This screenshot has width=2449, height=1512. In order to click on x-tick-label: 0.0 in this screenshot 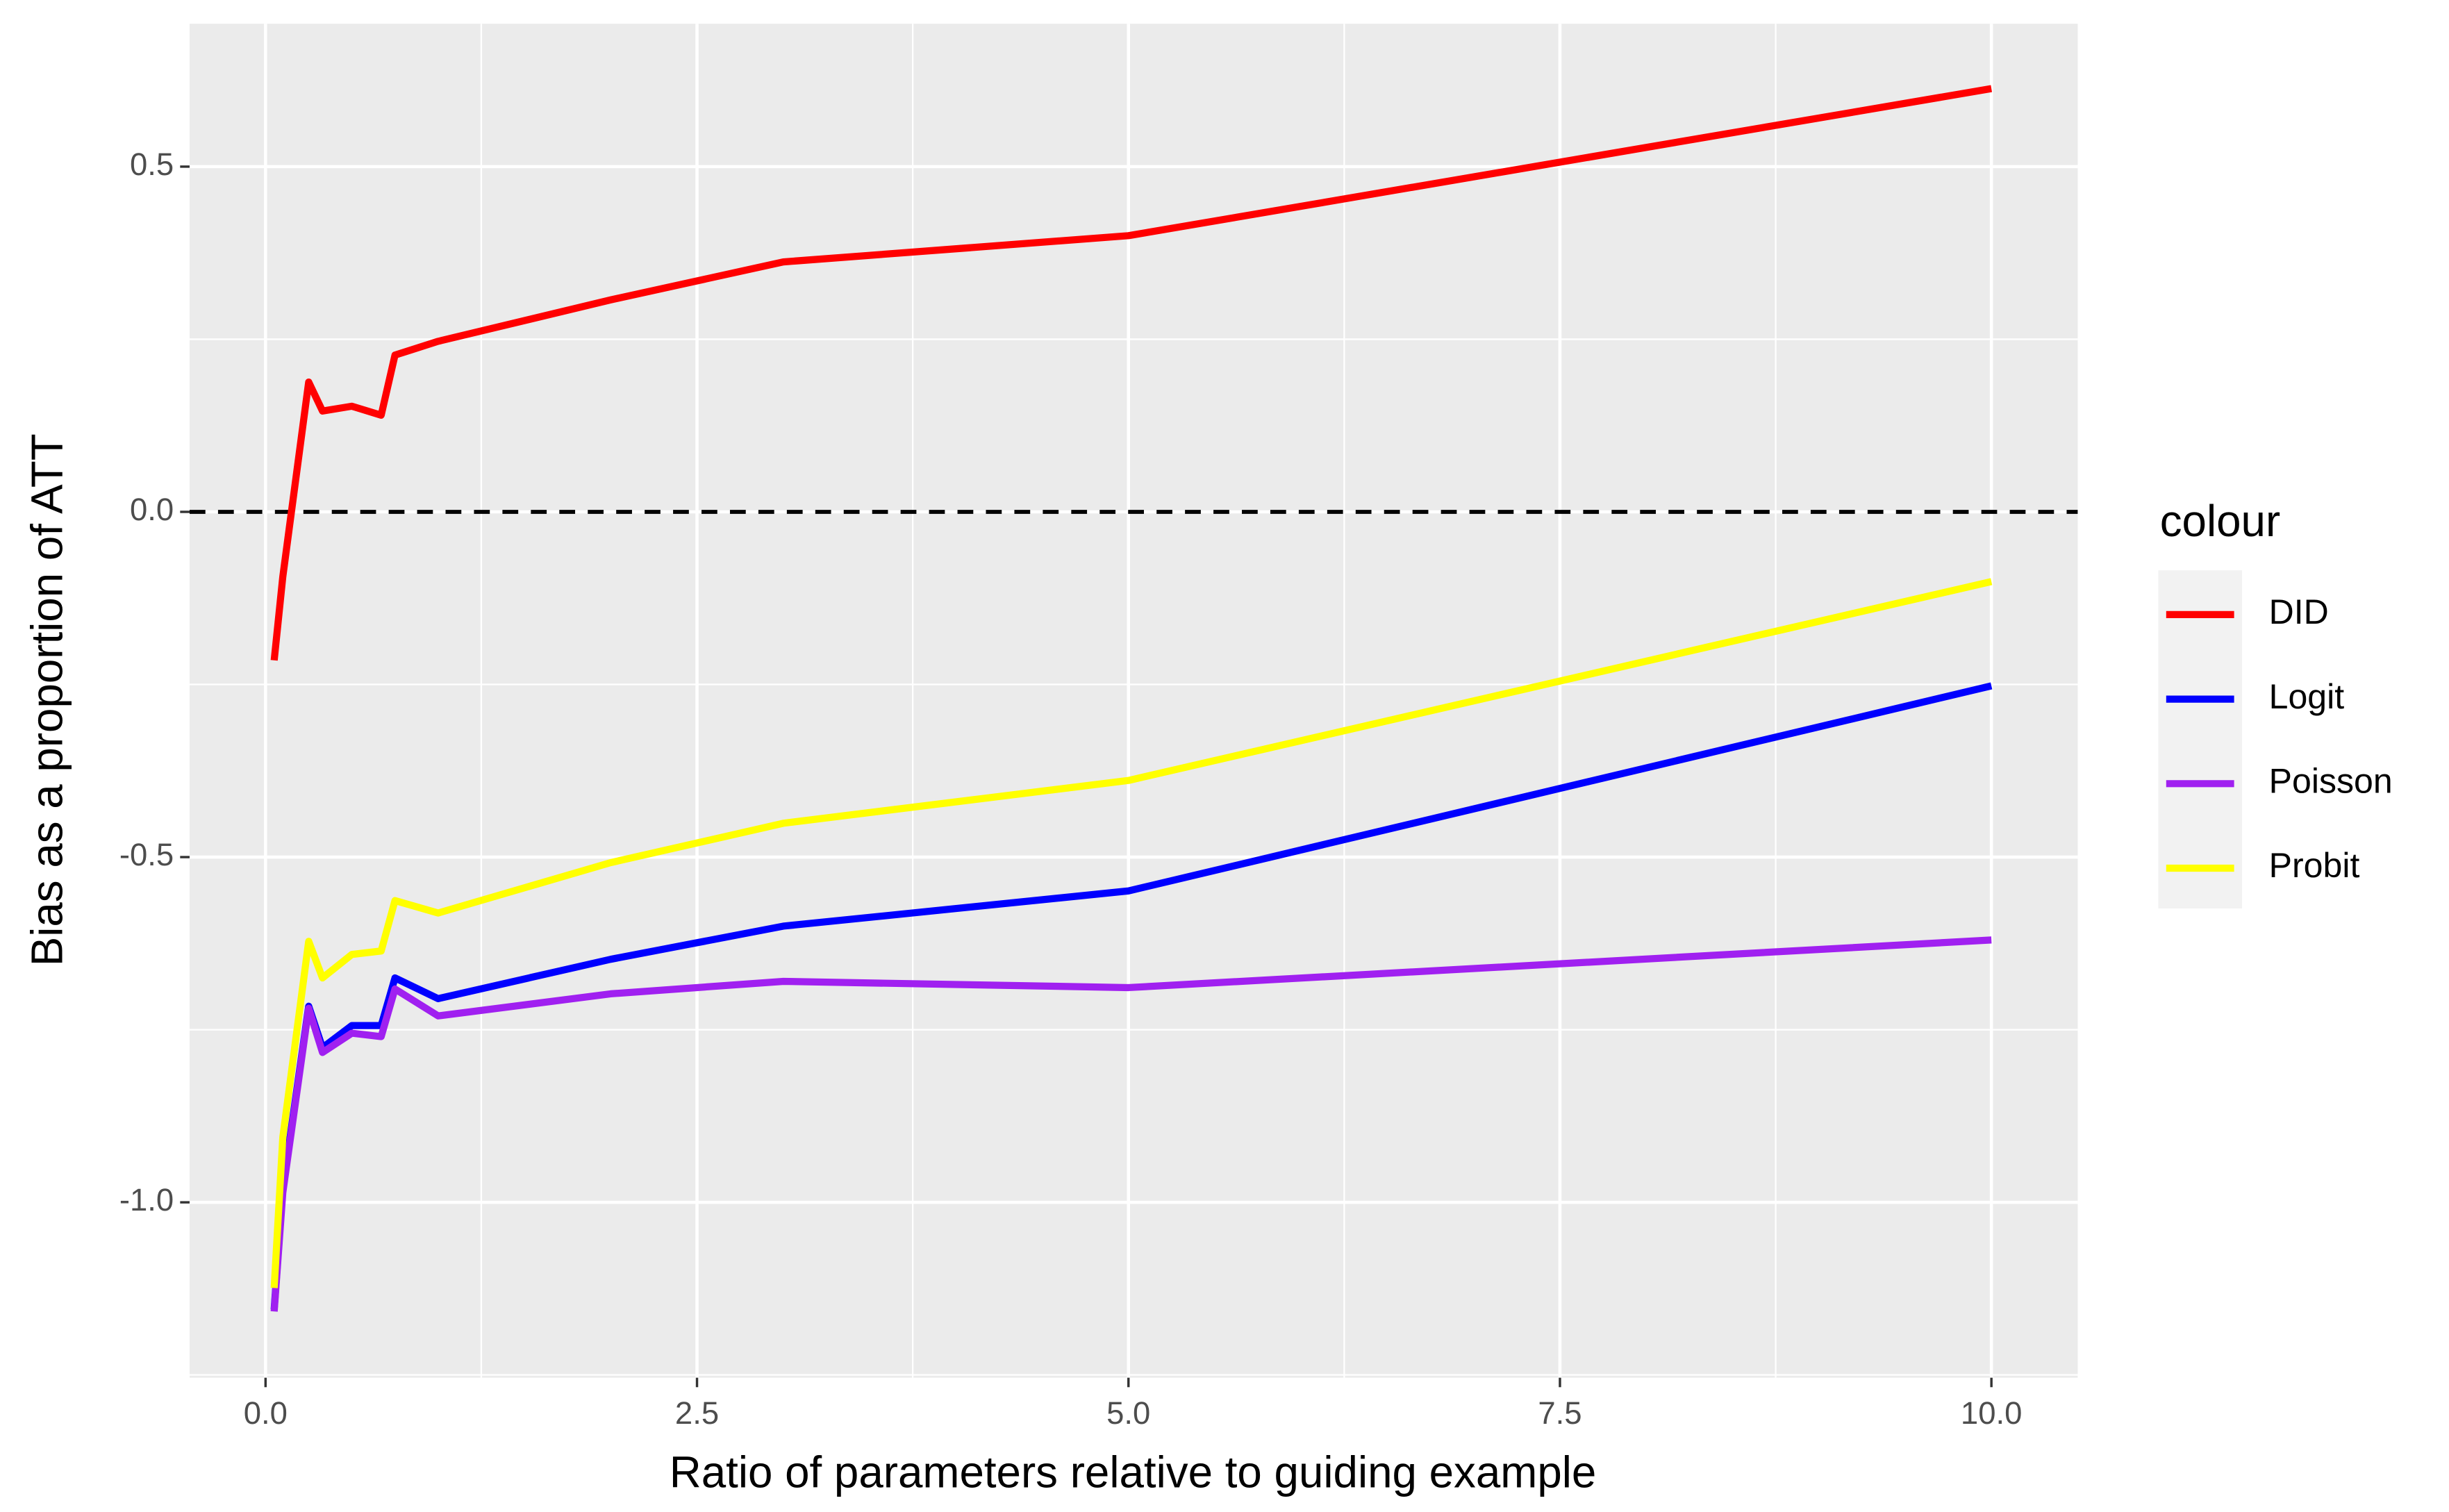, I will do `click(266, 1413)`.